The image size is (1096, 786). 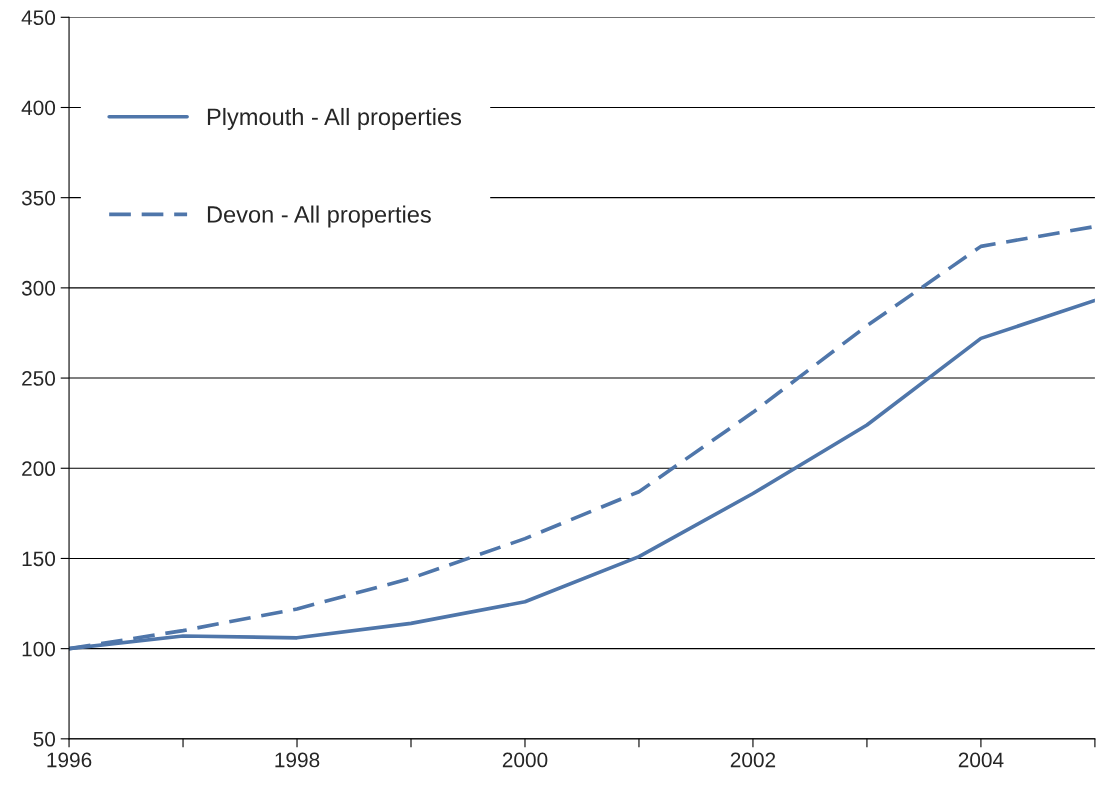 I want to click on x-tick-label: 2000, so click(x=525, y=760).